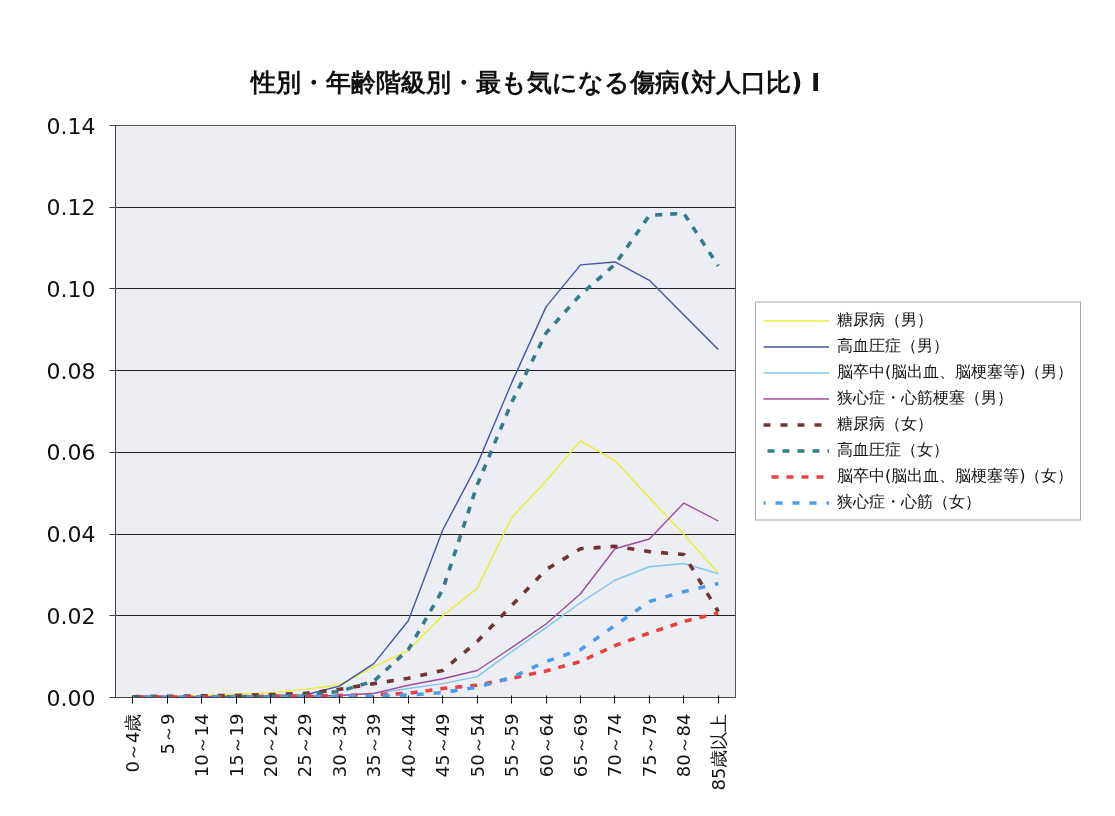 The height and width of the screenshot is (816, 1115). Describe the element at coordinates (443, 745) in the screenshot. I see `x-tick-label: 45～49` at that location.